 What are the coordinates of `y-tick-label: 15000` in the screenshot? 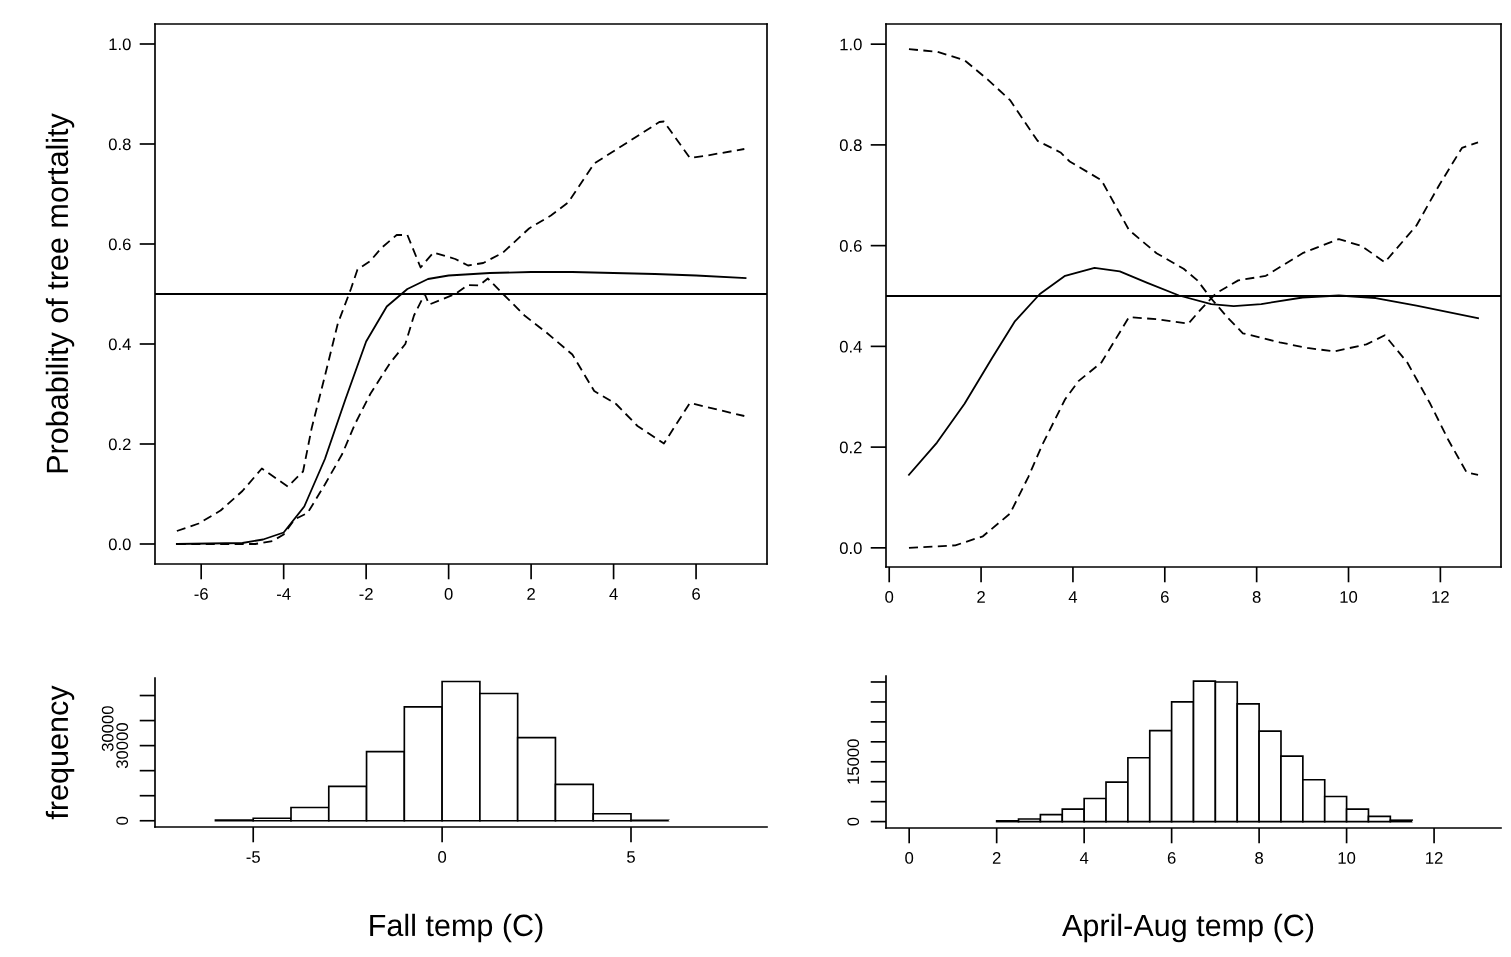 It's located at (853, 761).